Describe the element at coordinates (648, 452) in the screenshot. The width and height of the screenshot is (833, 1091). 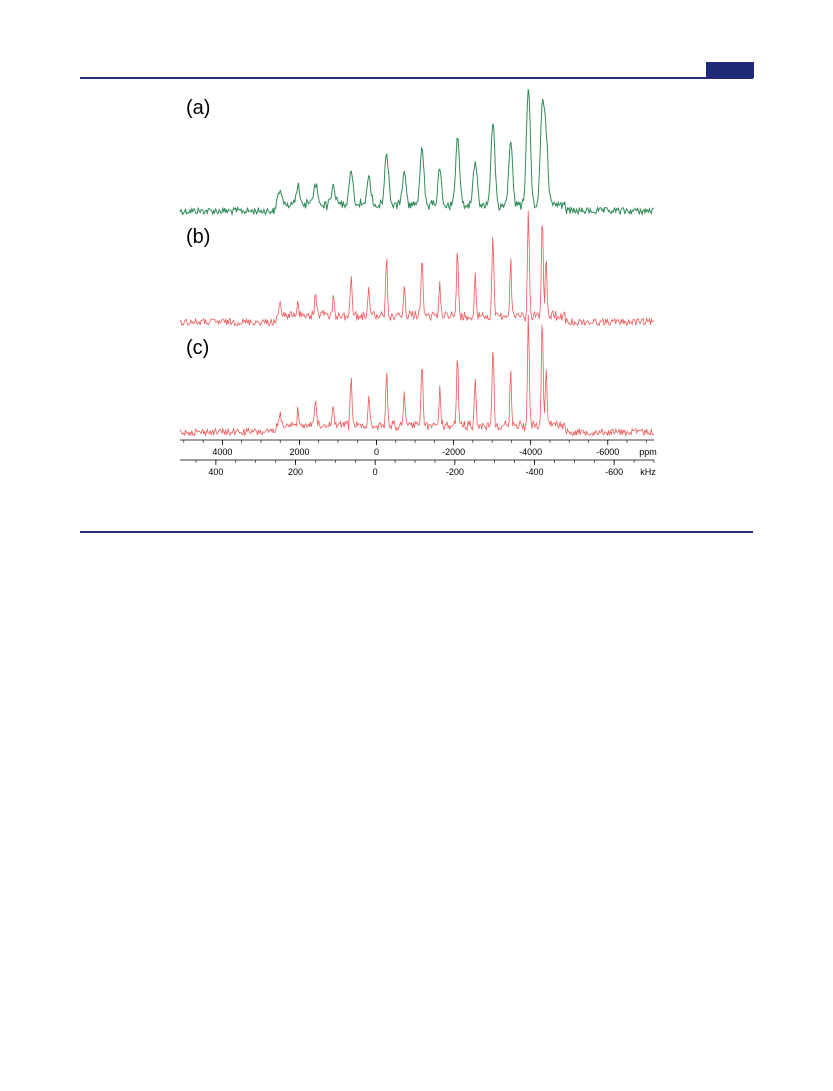
I see `axis-unit-label: ppm` at that location.